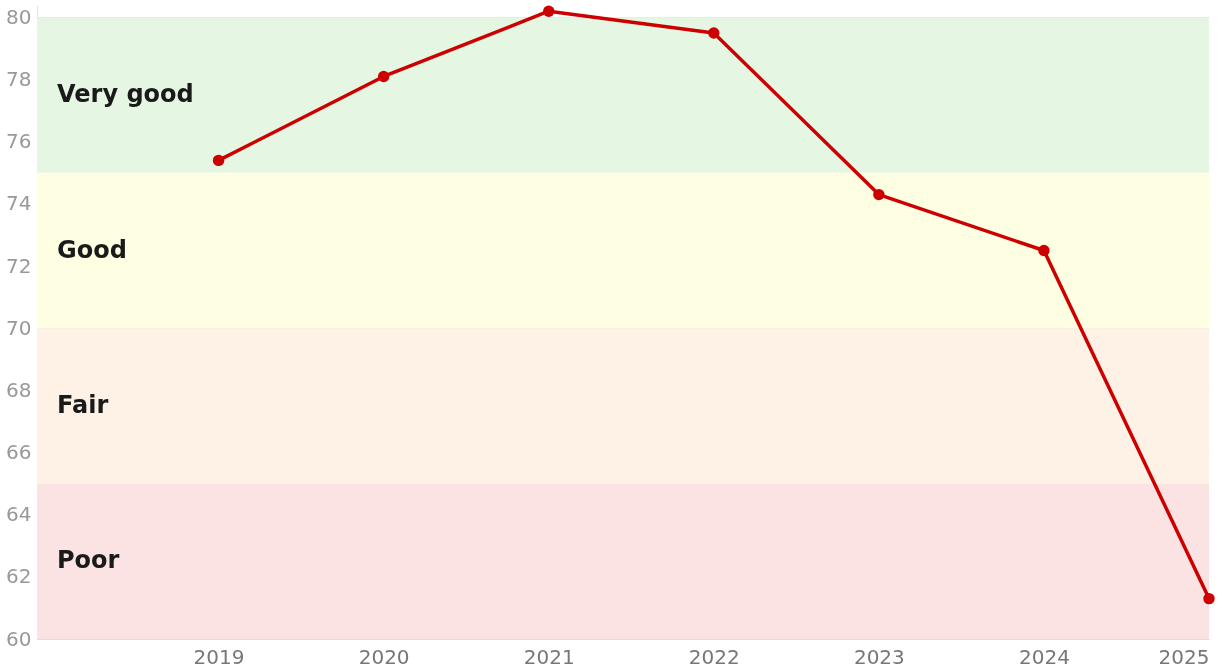  What do you see at coordinates (19, 141) in the screenshot?
I see `y-tick-label: 76` at bounding box center [19, 141].